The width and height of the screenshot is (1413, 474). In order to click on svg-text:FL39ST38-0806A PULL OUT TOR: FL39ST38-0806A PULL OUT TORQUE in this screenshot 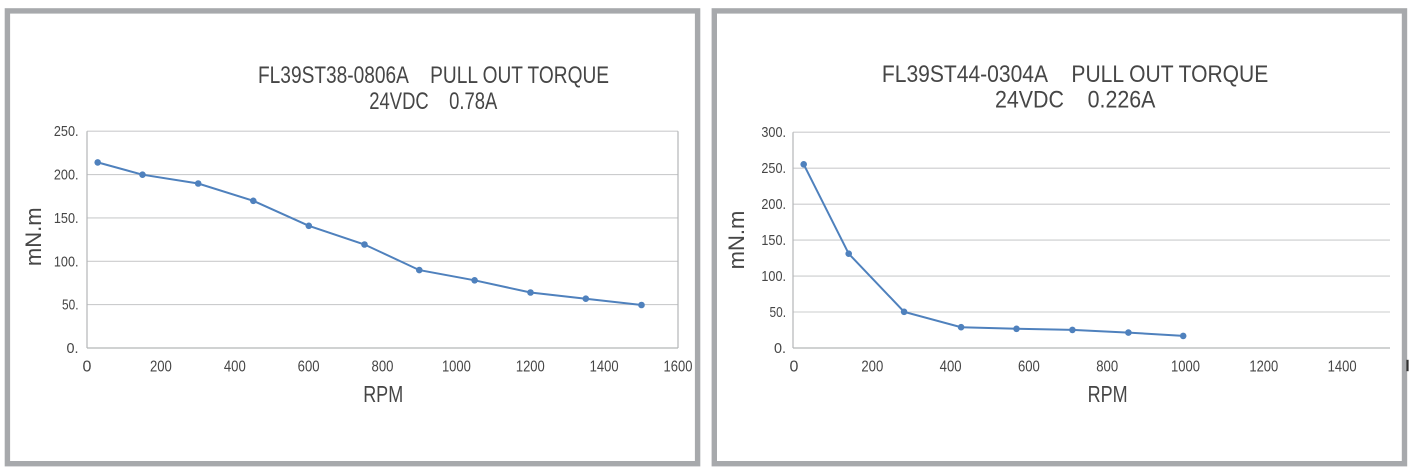, I will do `click(433, 75)`.